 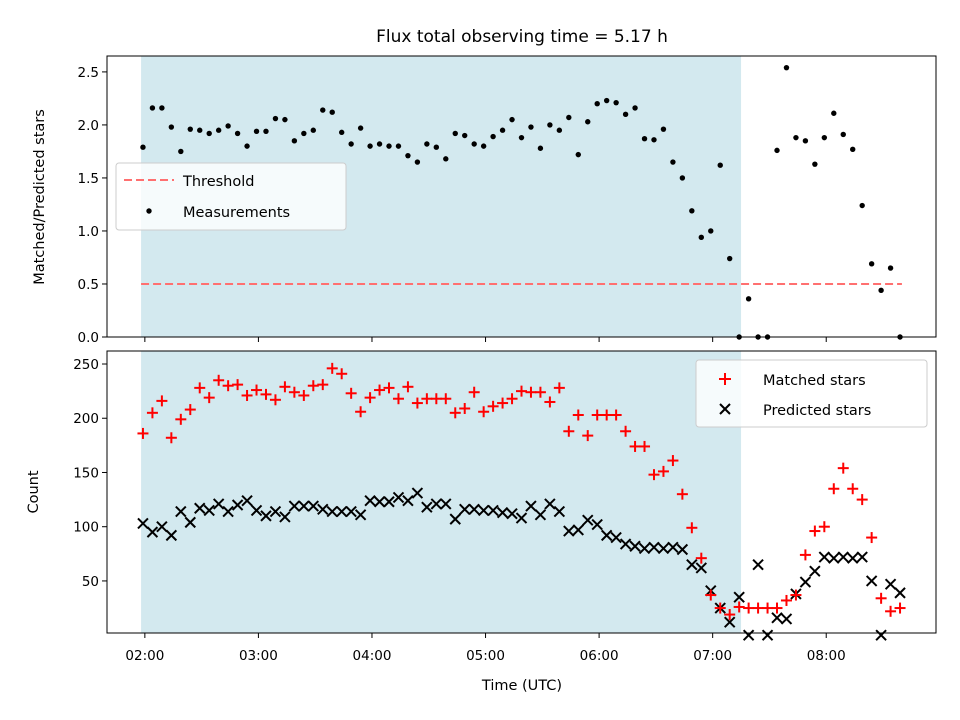 What do you see at coordinates (88, 285) in the screenshot?
I see `top-y-tick-label: 0.5` at bounding box center [88, 285].